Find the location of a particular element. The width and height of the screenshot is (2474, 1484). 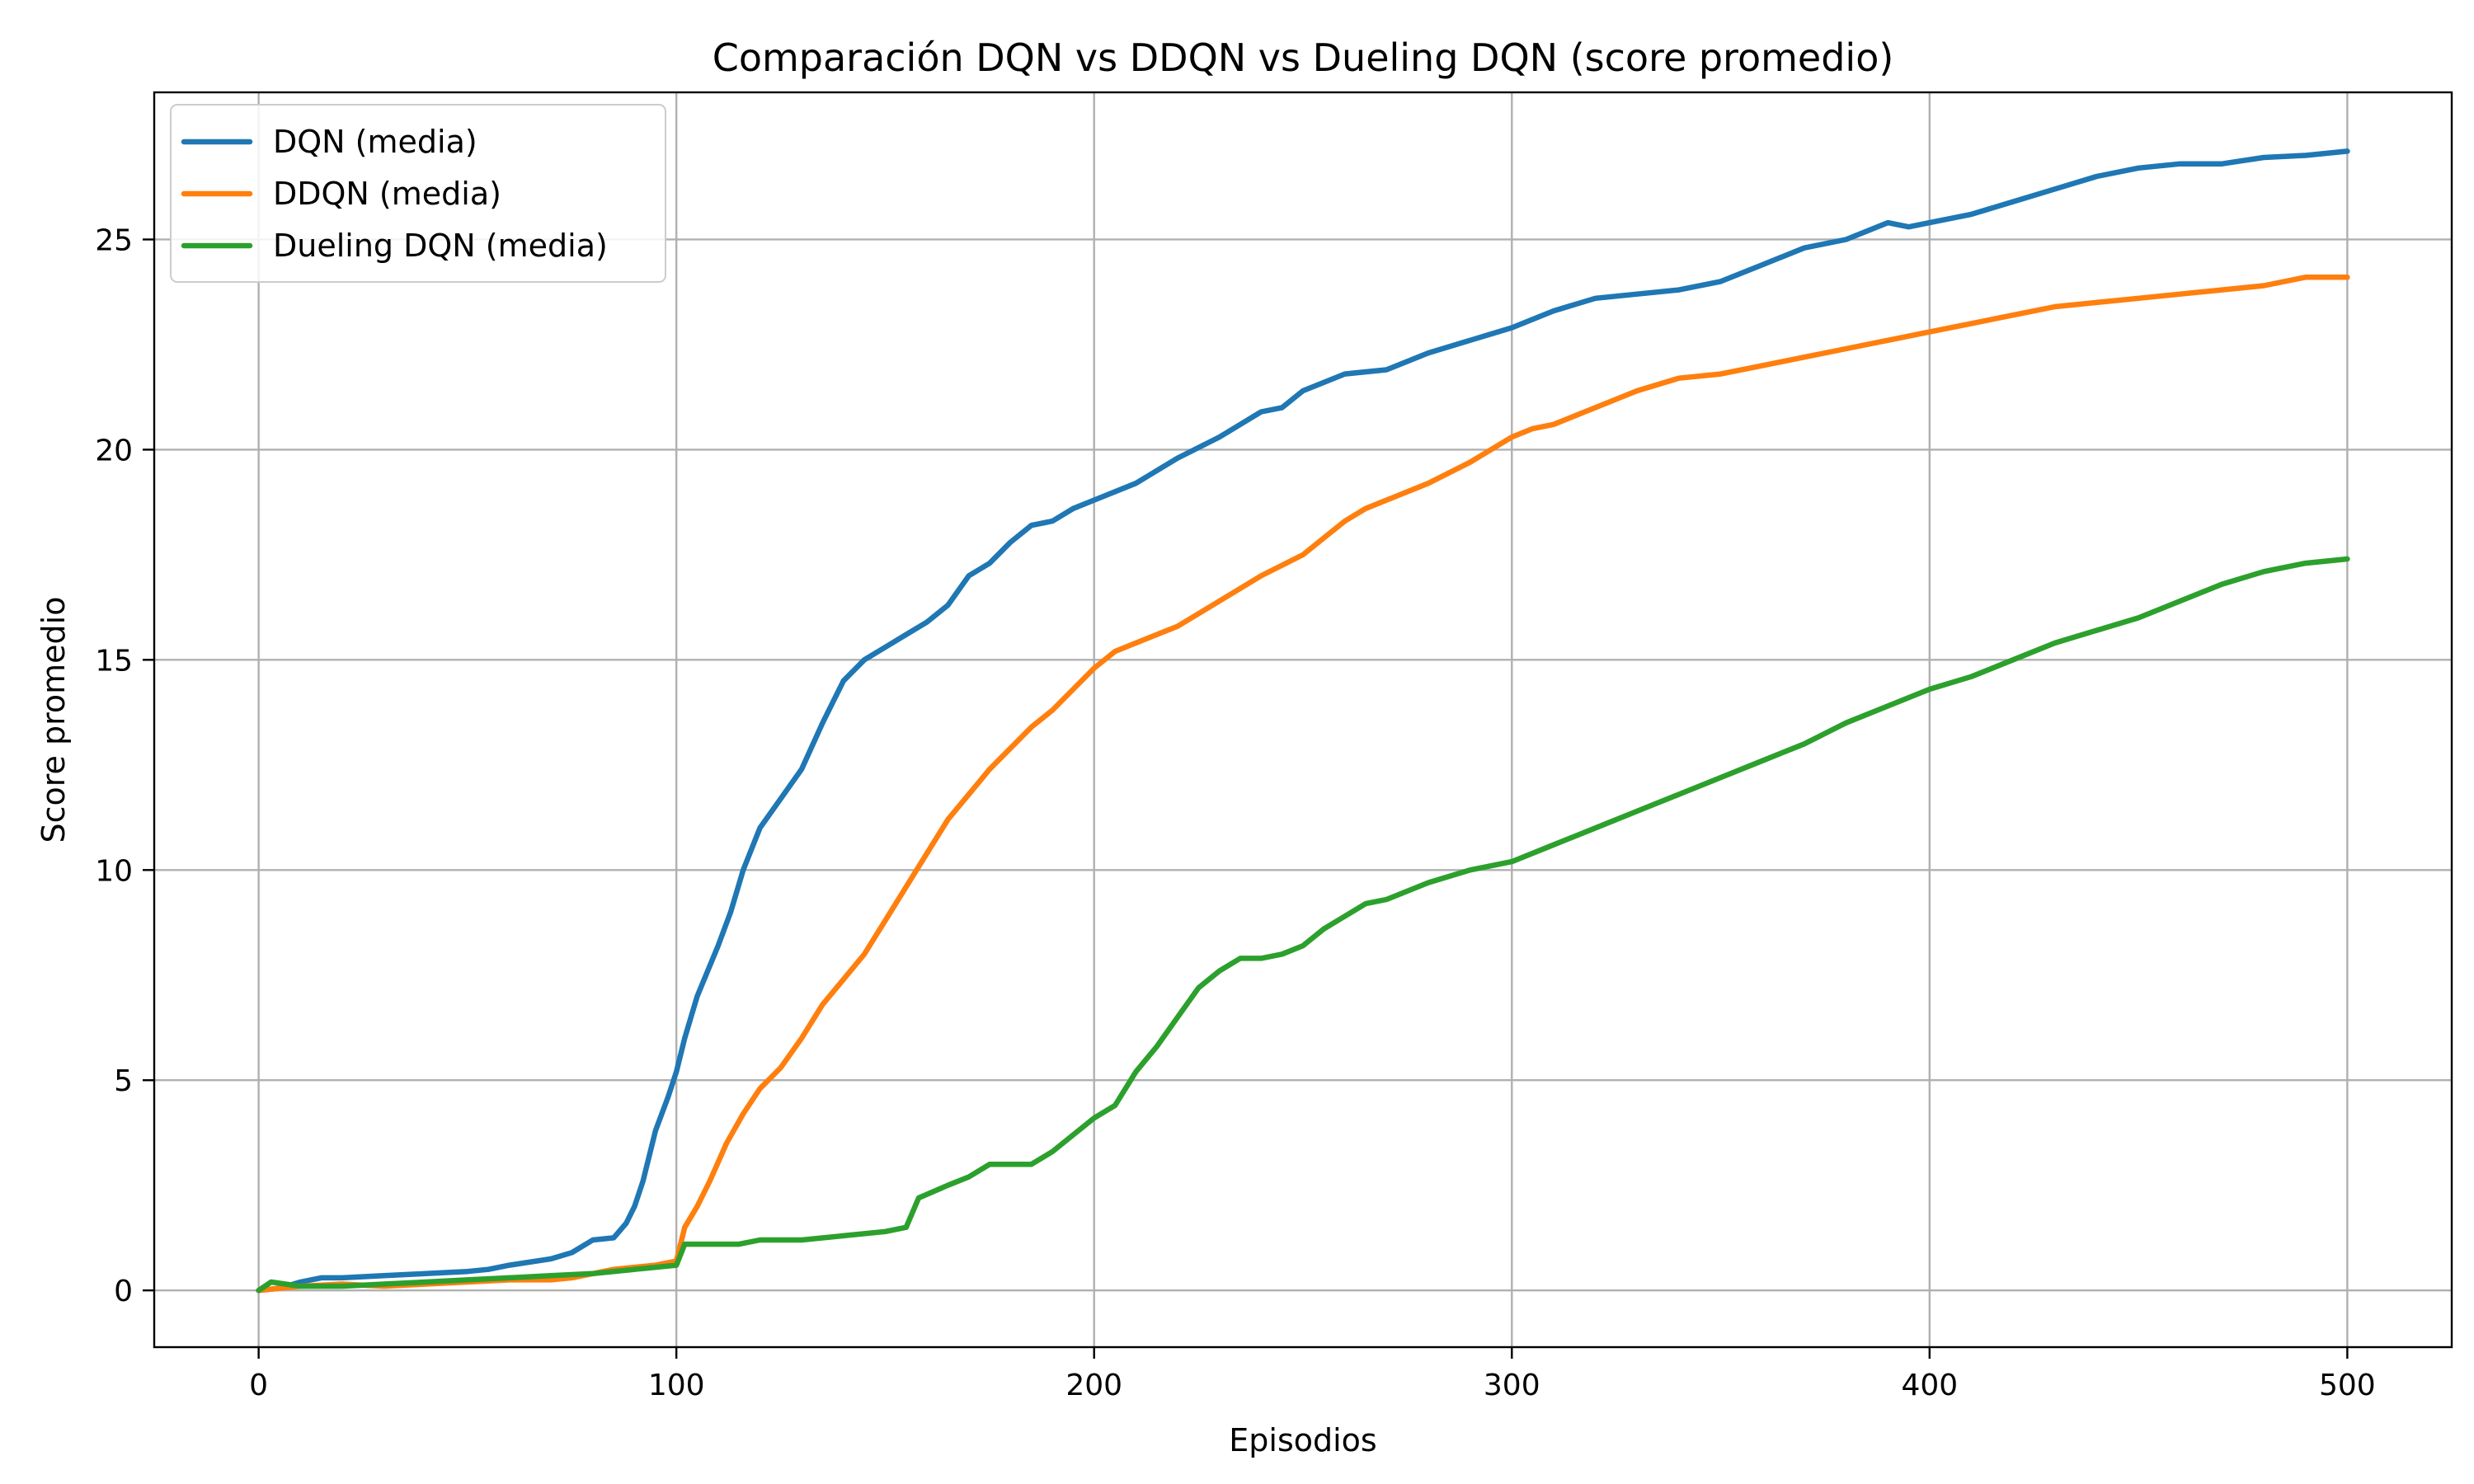

y-tick-label: 0 is located at coordinates (123, 1291).